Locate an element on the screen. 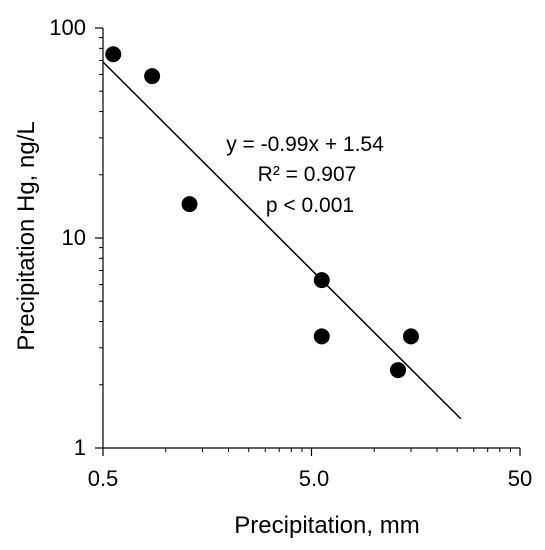 This screenshot has width=545, height=550. x-tick-labels: 0.5 5.0 50 is located at coordinates (310, 478).